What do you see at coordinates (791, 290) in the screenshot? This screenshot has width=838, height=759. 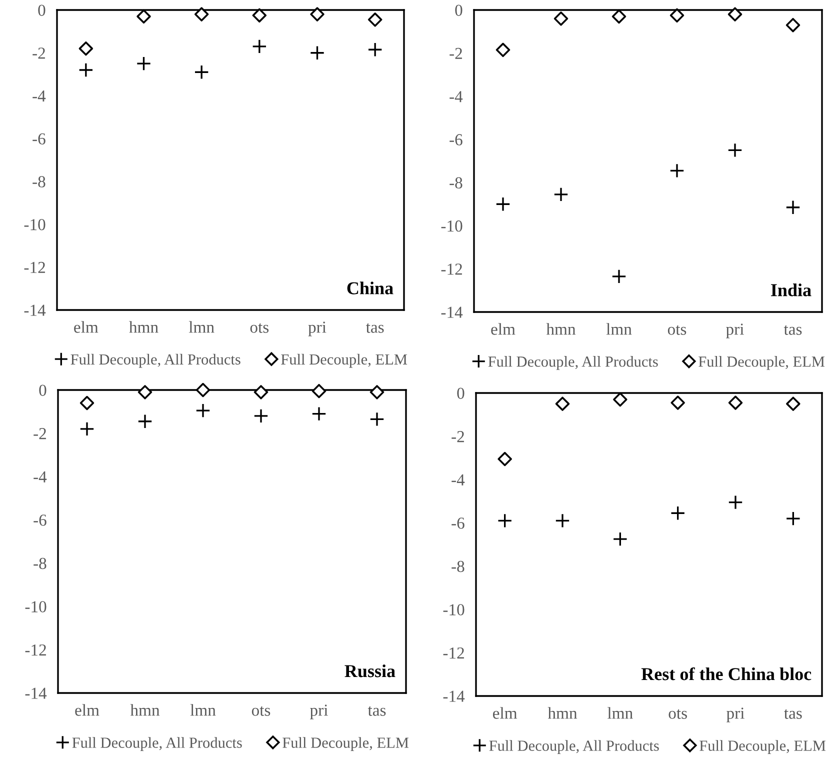 I see `annotation: India` at bounding box center [791, 290].